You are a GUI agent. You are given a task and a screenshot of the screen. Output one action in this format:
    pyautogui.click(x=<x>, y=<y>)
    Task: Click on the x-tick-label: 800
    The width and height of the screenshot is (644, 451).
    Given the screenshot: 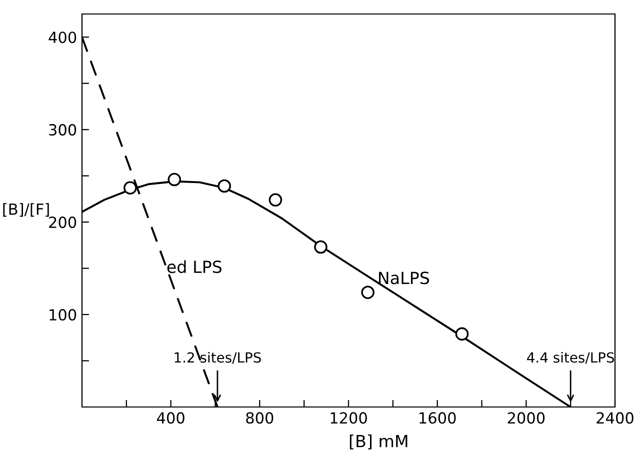 What is the action you would take?
    pyautogui.click(x=260, y=418)
    